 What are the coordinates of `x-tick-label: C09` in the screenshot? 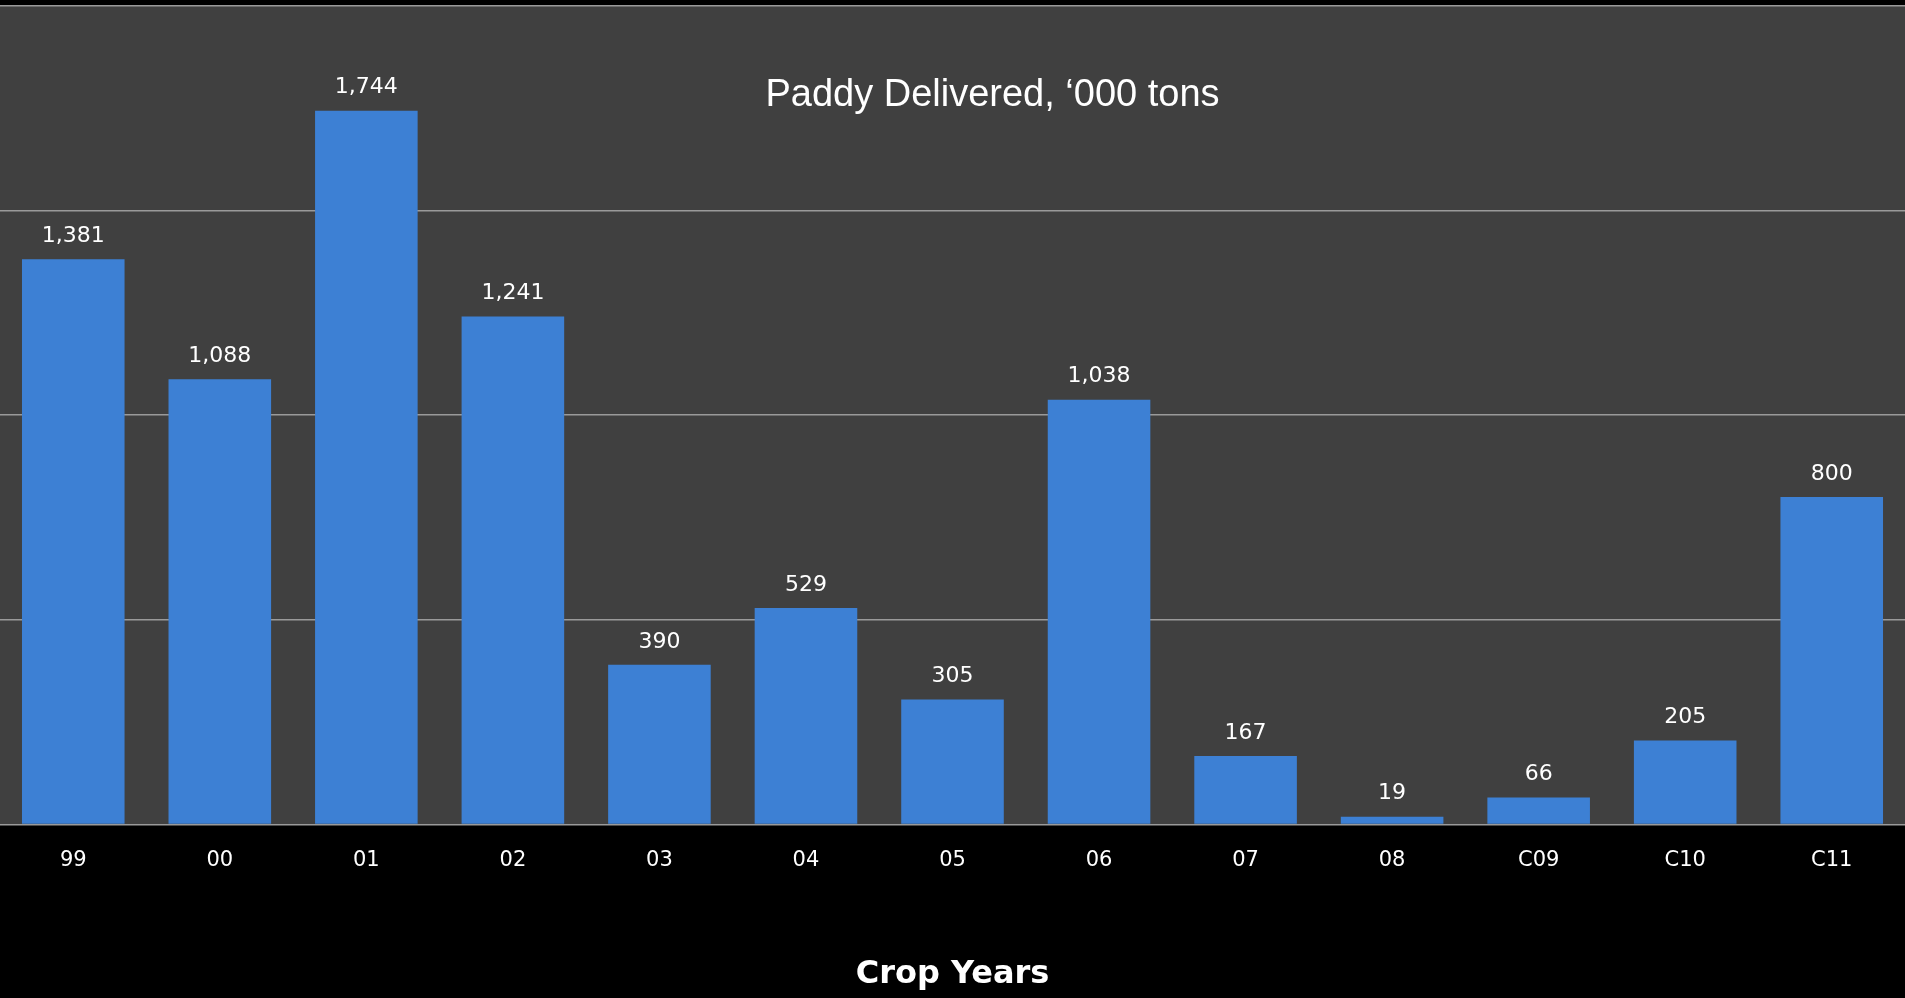 It's located at (1538, 859).